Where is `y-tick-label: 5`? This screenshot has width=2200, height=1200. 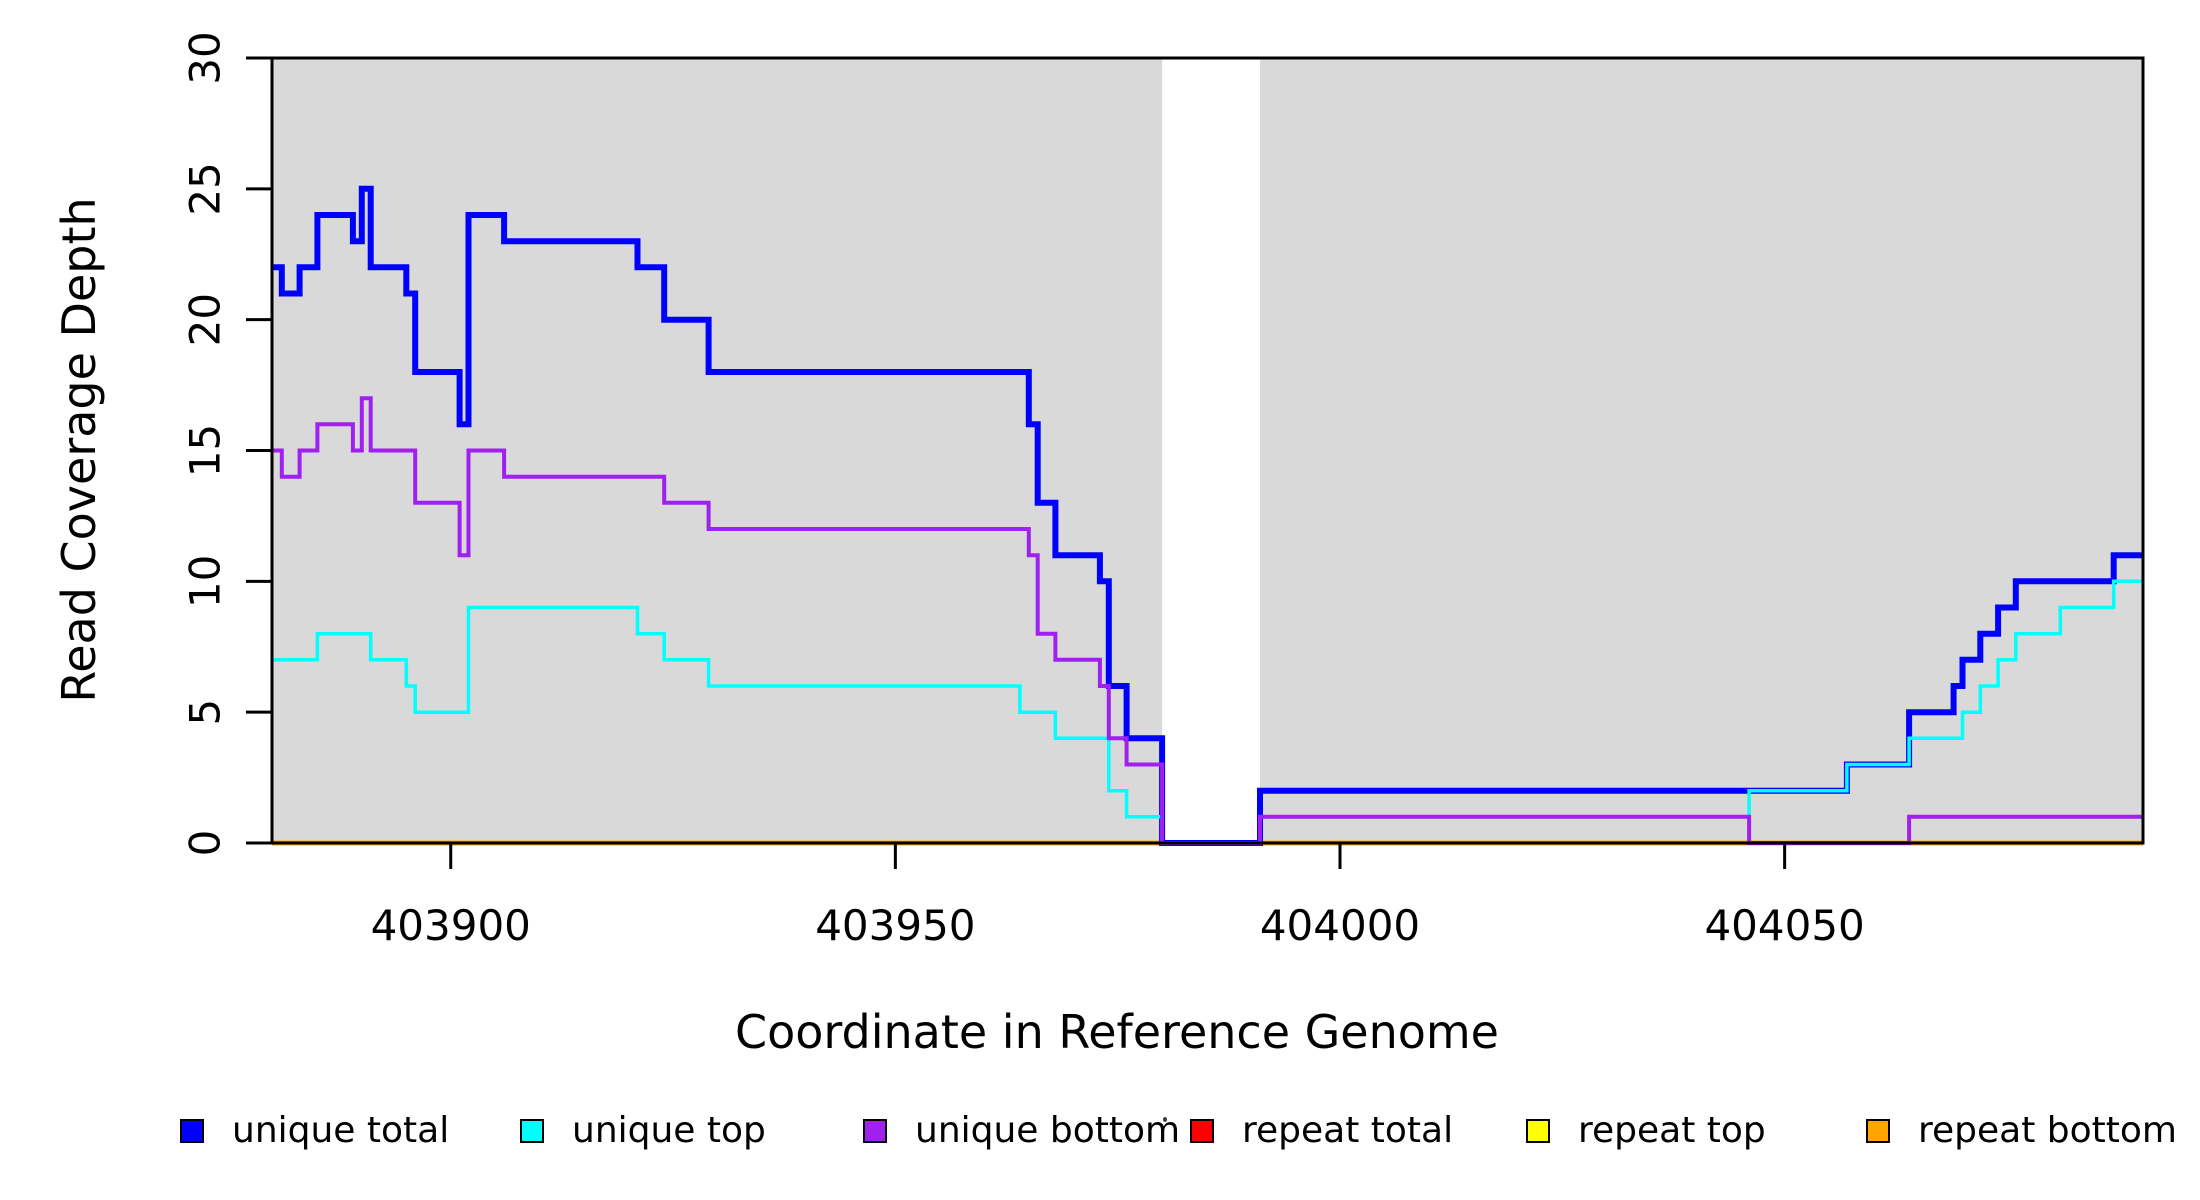
y-tick-label: 5 is located at coordinates (205, 712).